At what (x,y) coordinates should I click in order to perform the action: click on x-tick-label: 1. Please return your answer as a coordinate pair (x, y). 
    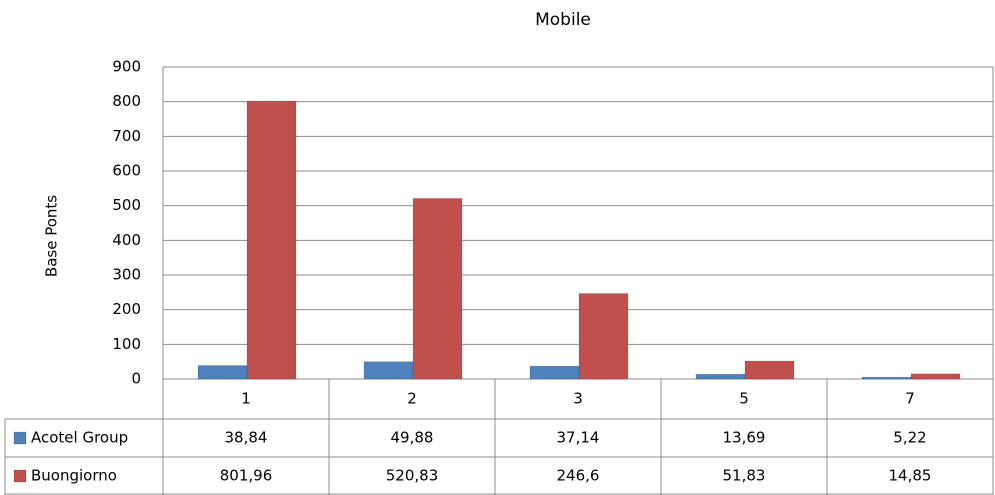
    Looking at the image, I should click on (246, 399).